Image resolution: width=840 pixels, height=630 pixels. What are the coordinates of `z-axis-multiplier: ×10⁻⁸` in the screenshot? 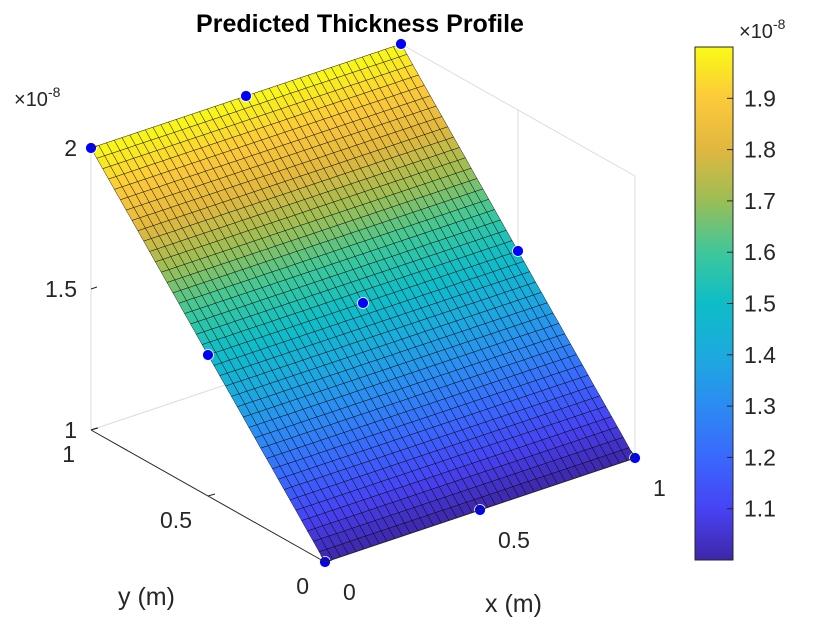 It's located at (37, 97).